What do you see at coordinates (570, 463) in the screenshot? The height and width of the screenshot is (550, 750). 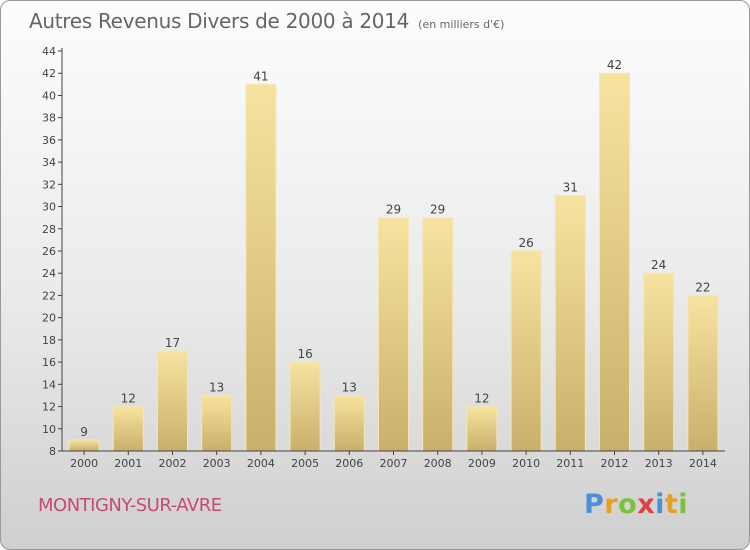 I see `x-tick-label: 2011` at bounding box center [570, 463].